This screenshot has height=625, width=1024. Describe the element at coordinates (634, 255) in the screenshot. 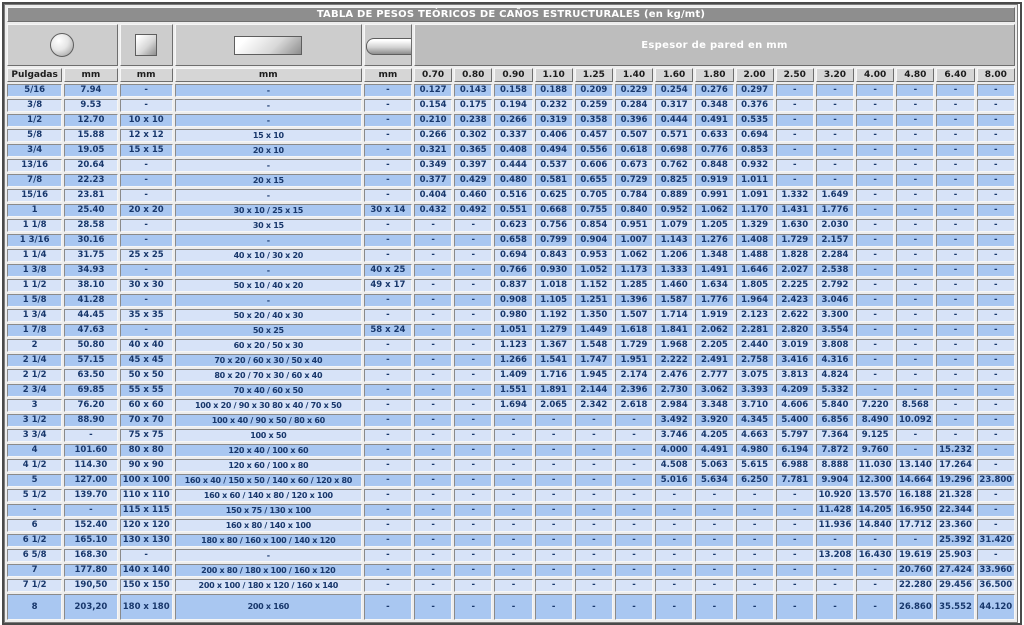

I see `cell-weight: 1.062` at that location.